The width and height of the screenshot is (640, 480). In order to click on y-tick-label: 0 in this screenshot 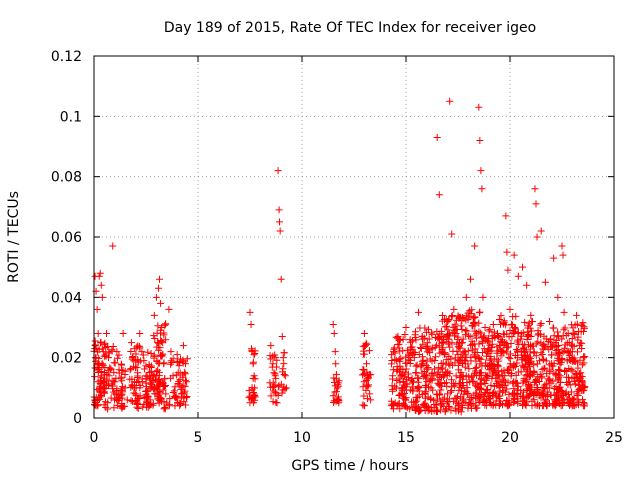, I will do `click(77, 419)`.